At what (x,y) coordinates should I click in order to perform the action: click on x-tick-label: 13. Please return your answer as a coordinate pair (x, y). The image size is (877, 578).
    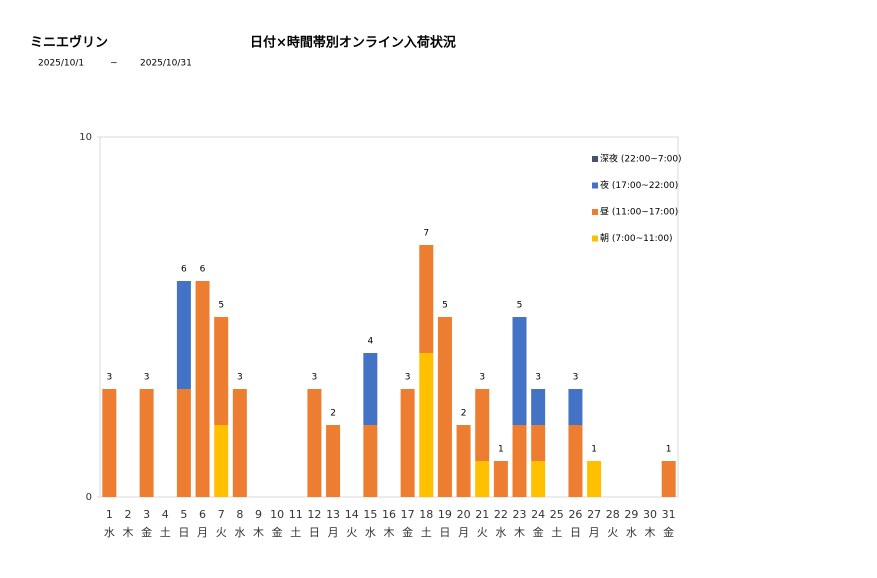
    Looking at the image, I should click on (333, 514).